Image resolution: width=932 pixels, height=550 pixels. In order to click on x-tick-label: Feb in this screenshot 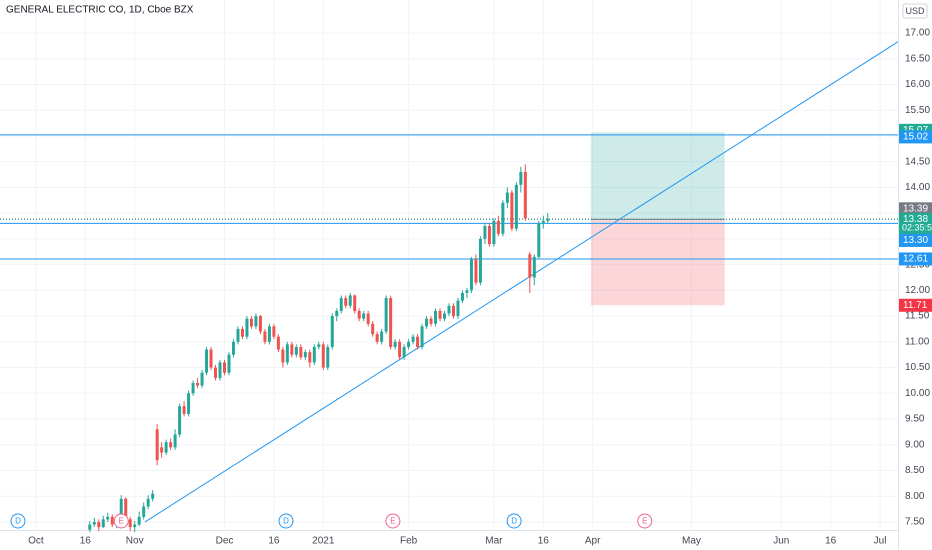, I will do `click(409, 541)`.